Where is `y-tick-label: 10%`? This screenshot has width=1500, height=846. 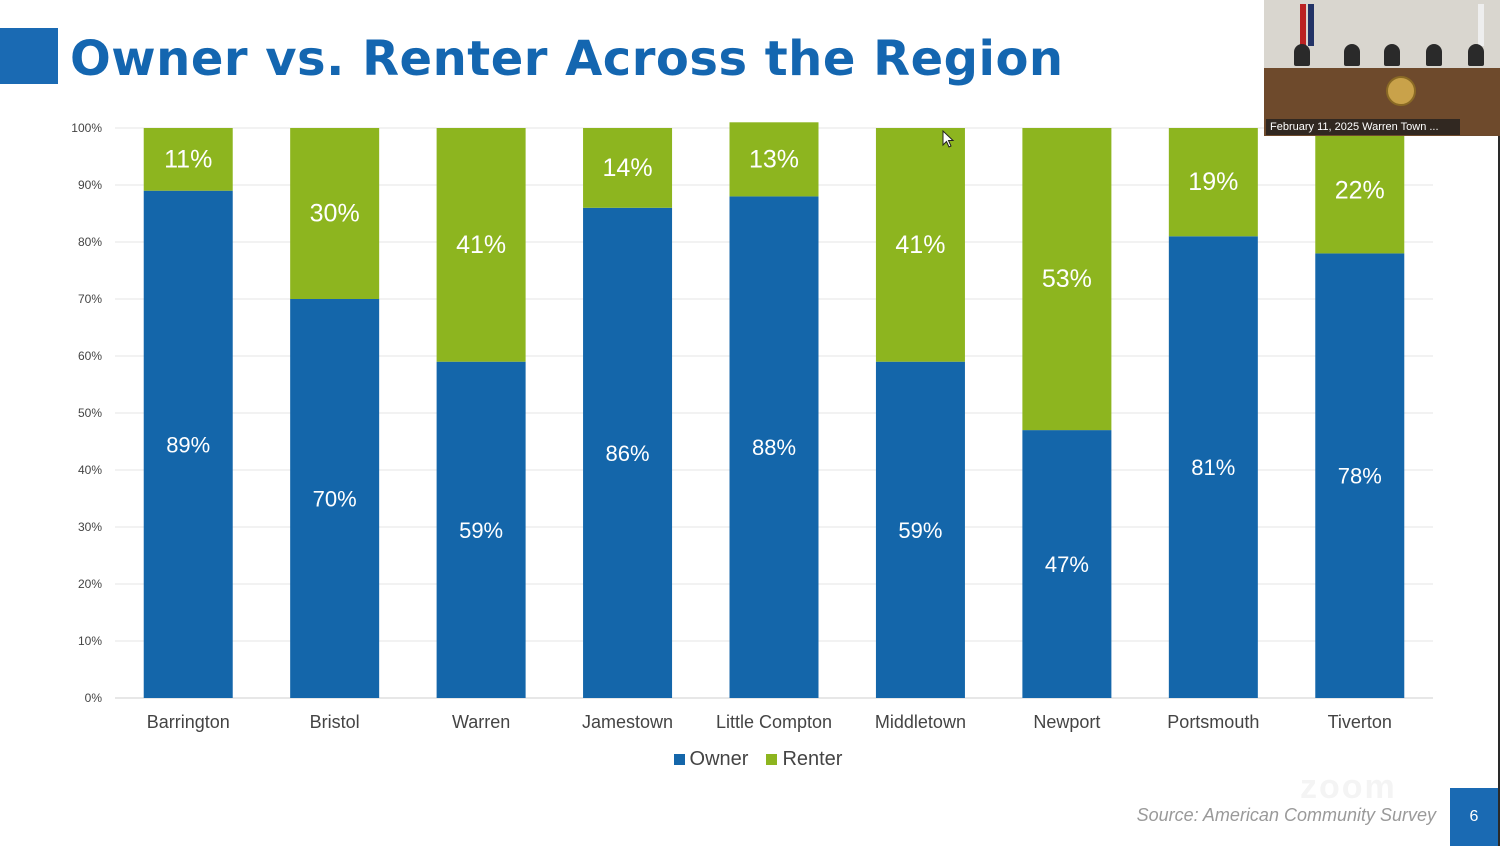 y-tick-label: 10% is located at coordinates (90, 641).